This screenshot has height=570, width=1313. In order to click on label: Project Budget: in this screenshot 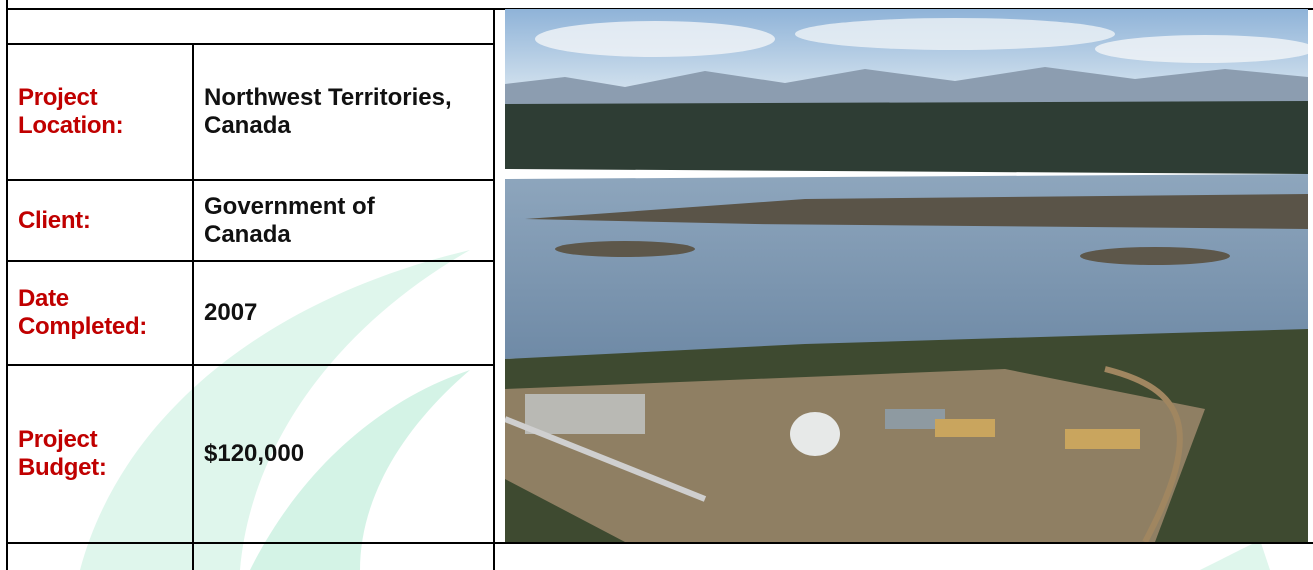, I will do `click(62, 453)`.